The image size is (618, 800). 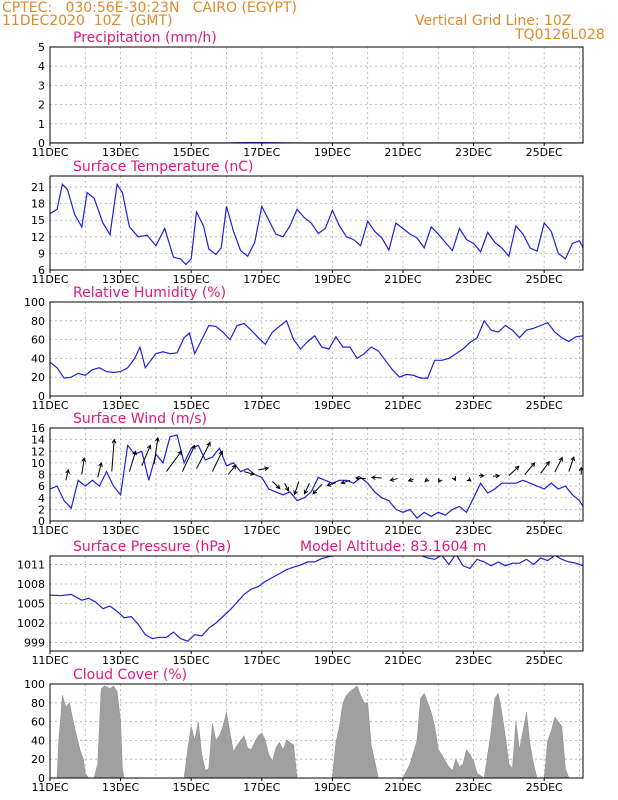 I want to click on wind-frame, so click(x=316, y=474).